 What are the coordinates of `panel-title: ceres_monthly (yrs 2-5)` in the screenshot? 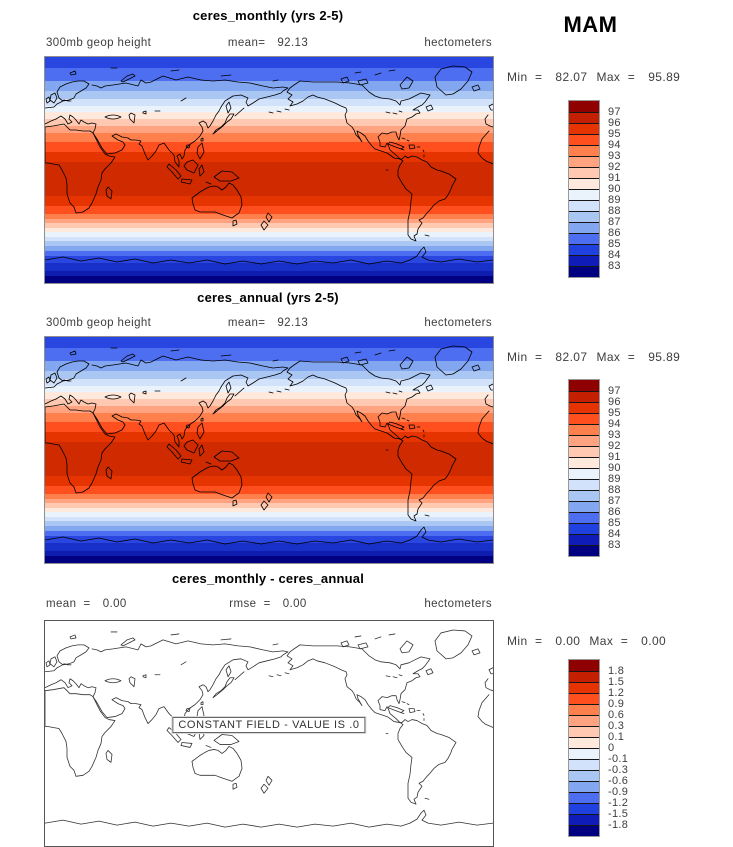 It's located at (268, 15).